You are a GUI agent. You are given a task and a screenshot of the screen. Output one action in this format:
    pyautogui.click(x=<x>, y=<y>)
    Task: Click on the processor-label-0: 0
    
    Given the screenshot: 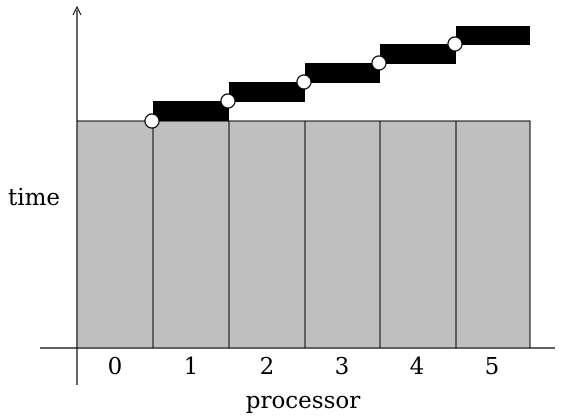 What is the action you would take?
    pyautogui.click(x=115, y=367)
    